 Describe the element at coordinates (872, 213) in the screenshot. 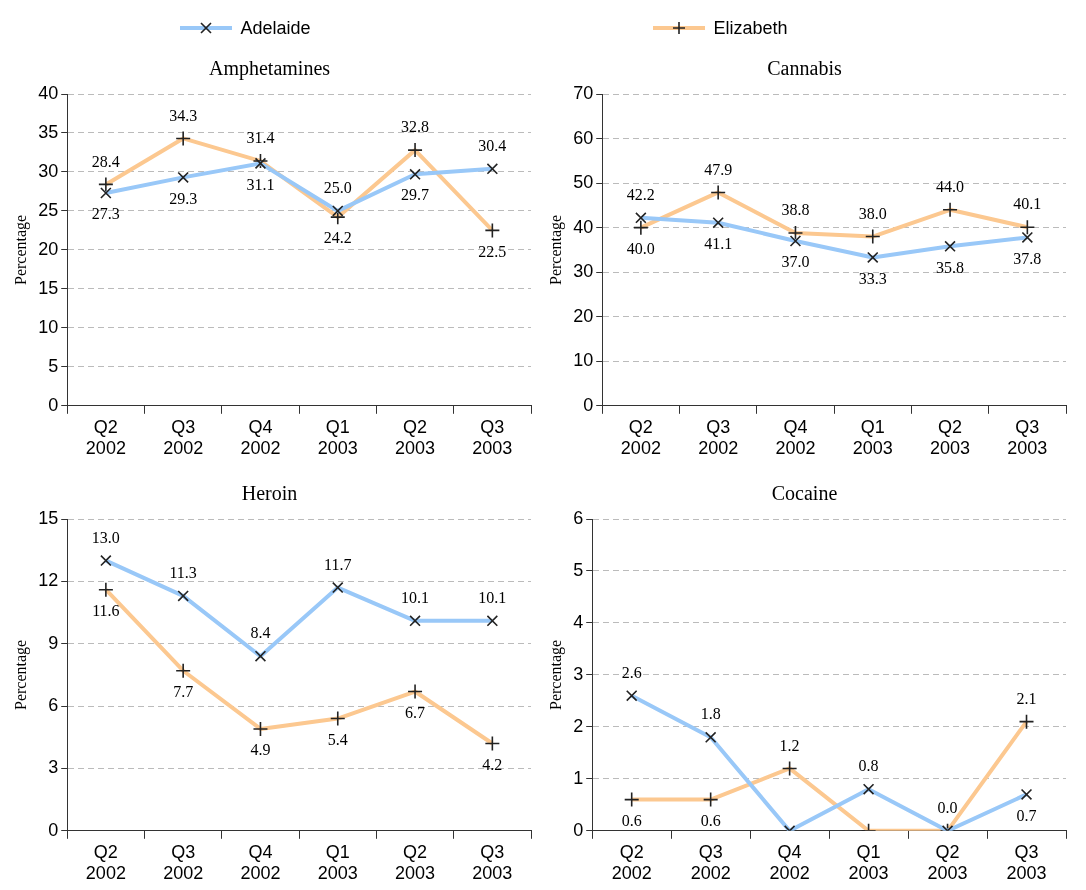

I see `data-label: 38.0` at that location.